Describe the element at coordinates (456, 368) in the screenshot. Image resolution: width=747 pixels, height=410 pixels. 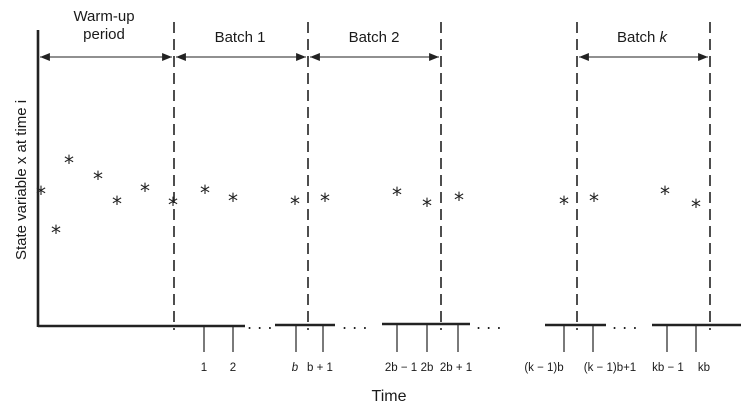
I see `tick-label-2b-plus-1: 2b + 1` at that location.